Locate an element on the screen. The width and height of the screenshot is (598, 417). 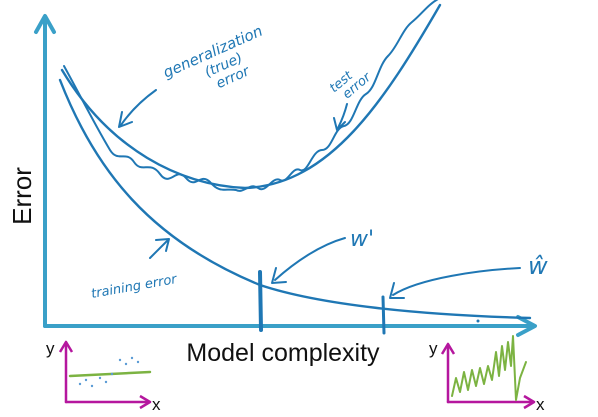
x-axis-arrowhead is located at coordinates (526, 326).